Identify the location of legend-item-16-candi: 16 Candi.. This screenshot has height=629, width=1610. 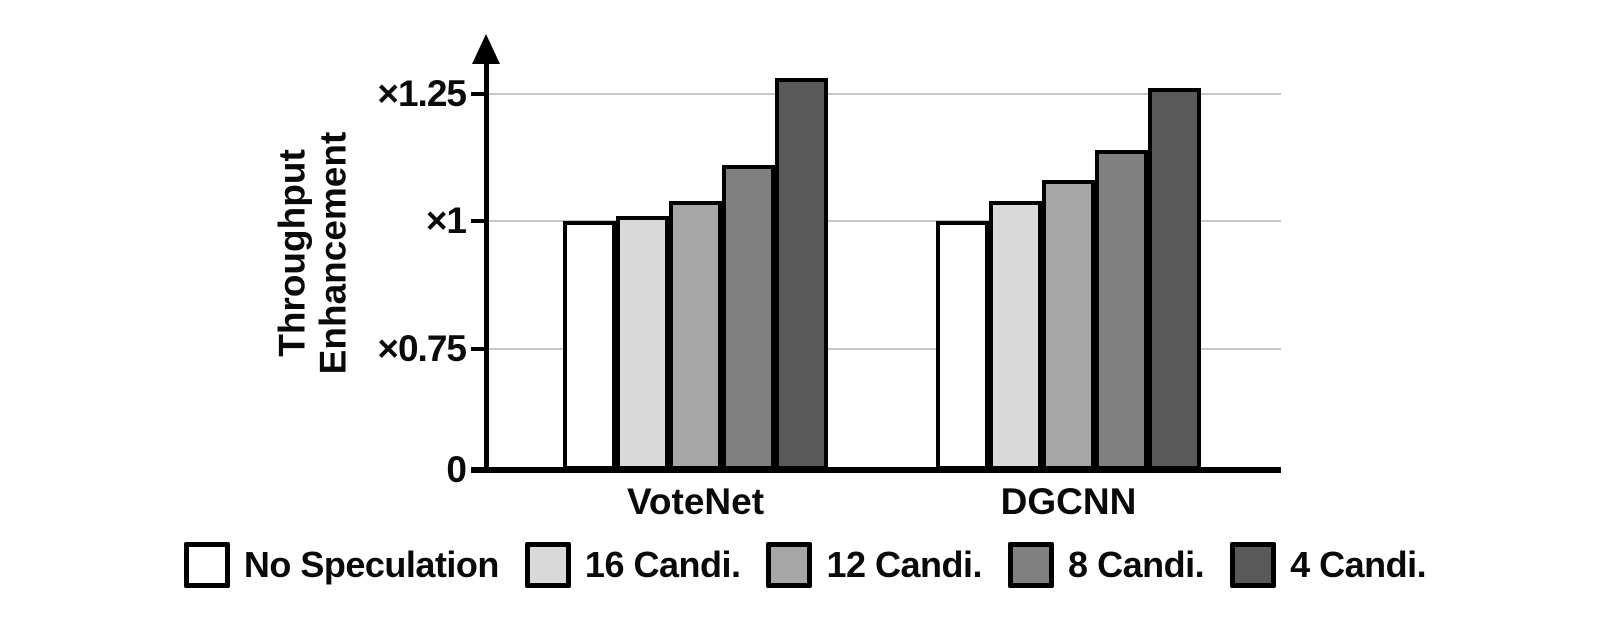
(632, 565).